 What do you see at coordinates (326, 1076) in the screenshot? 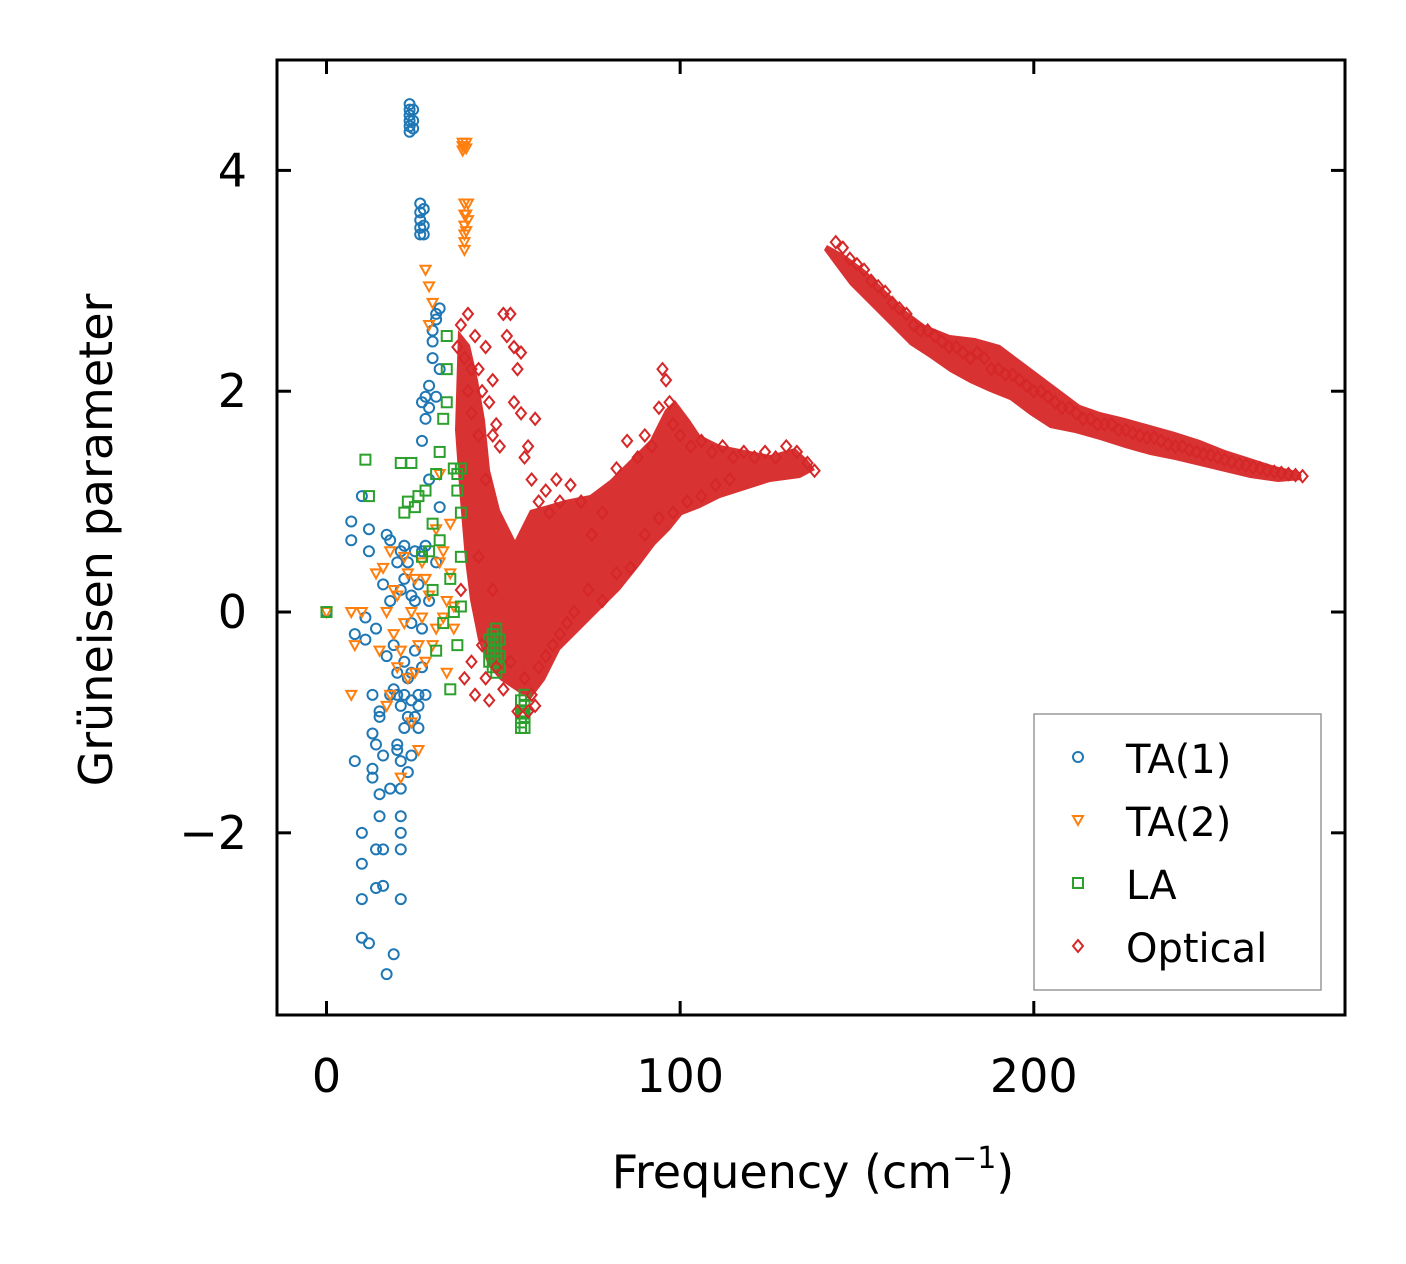
I see `x-tick-label: 0` at bounding box center [326, 1076].